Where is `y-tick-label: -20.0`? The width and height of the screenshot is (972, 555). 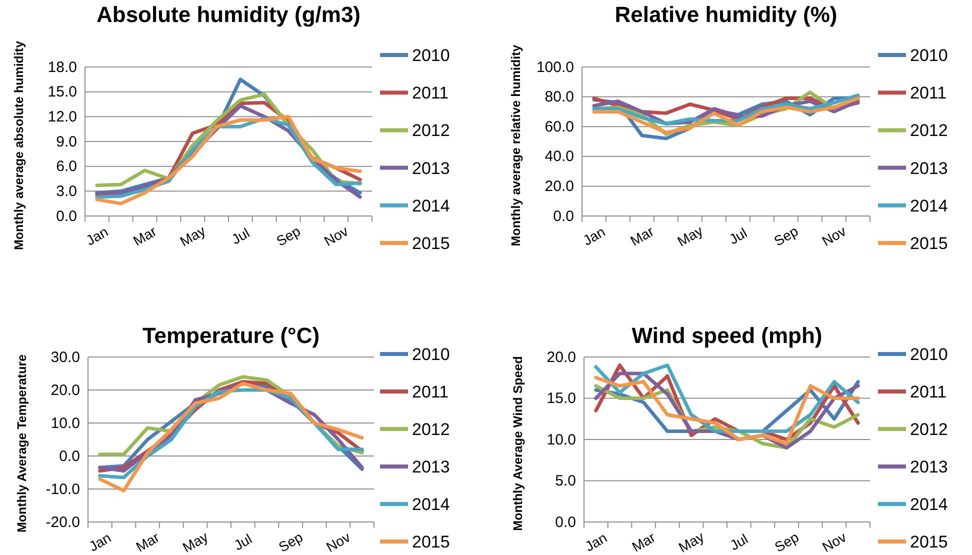
y-tick-label: -20.0 is located at coordinates (63, 522).